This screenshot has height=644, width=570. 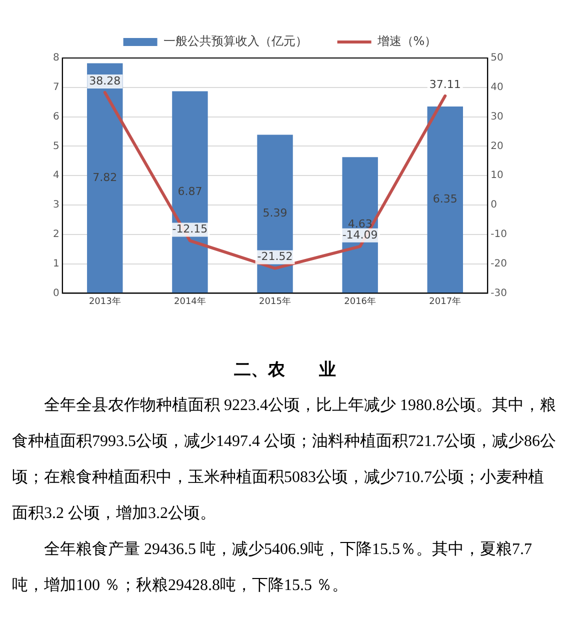 What do you see at coordinates (285, 370) in the screenshot?
I see `text: 二、农 业` at bounding box center [285, 370].